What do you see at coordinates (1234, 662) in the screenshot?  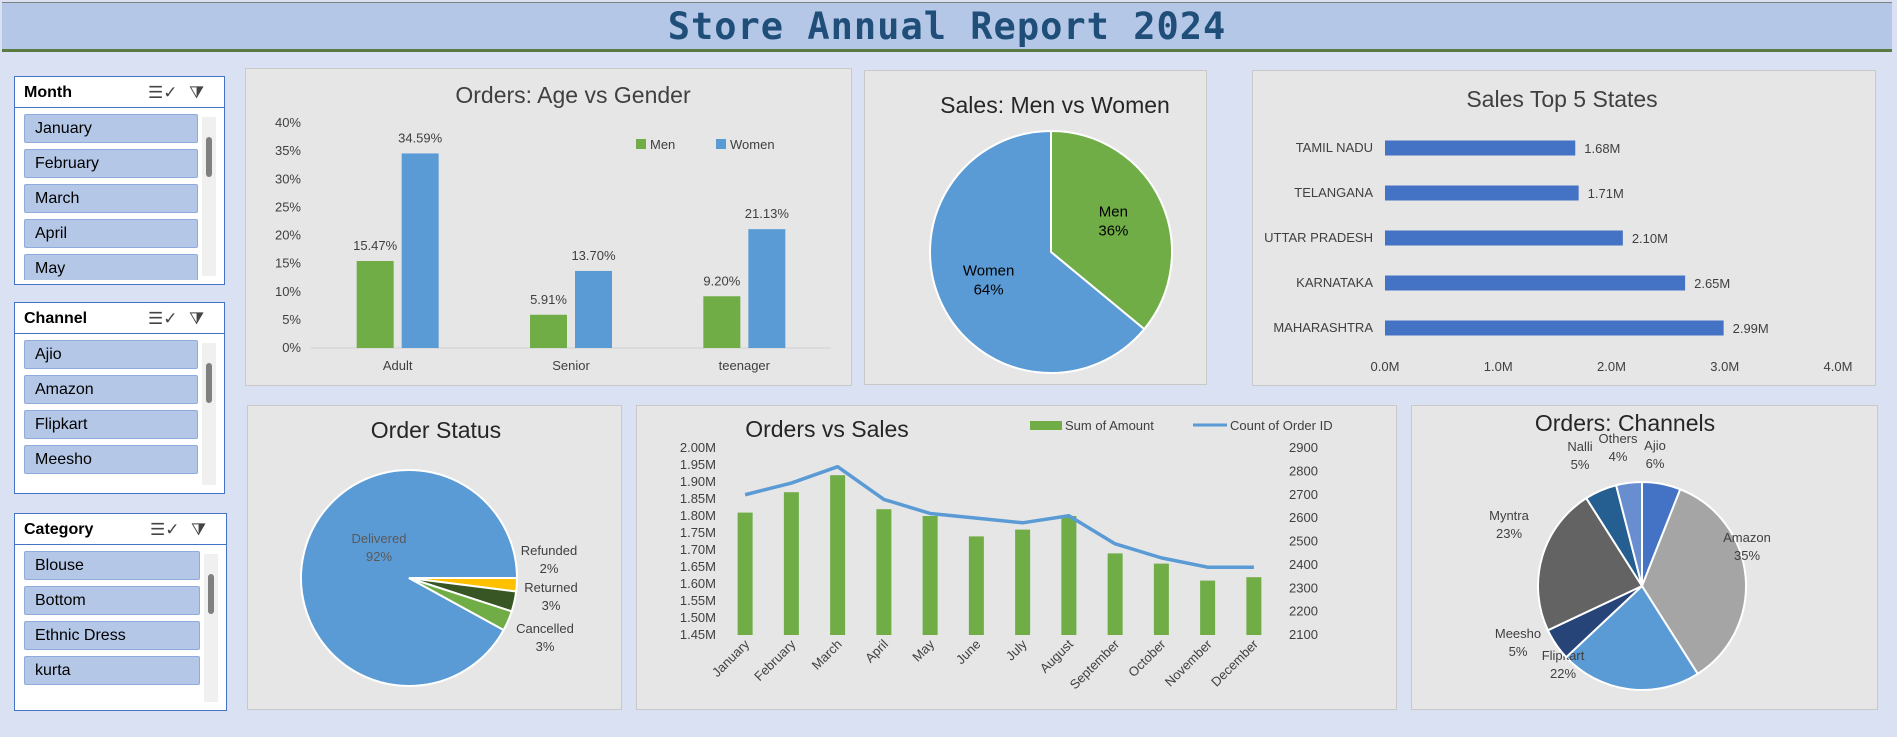 I see `x-tick-label: December` at bounding box center [1234, 662].